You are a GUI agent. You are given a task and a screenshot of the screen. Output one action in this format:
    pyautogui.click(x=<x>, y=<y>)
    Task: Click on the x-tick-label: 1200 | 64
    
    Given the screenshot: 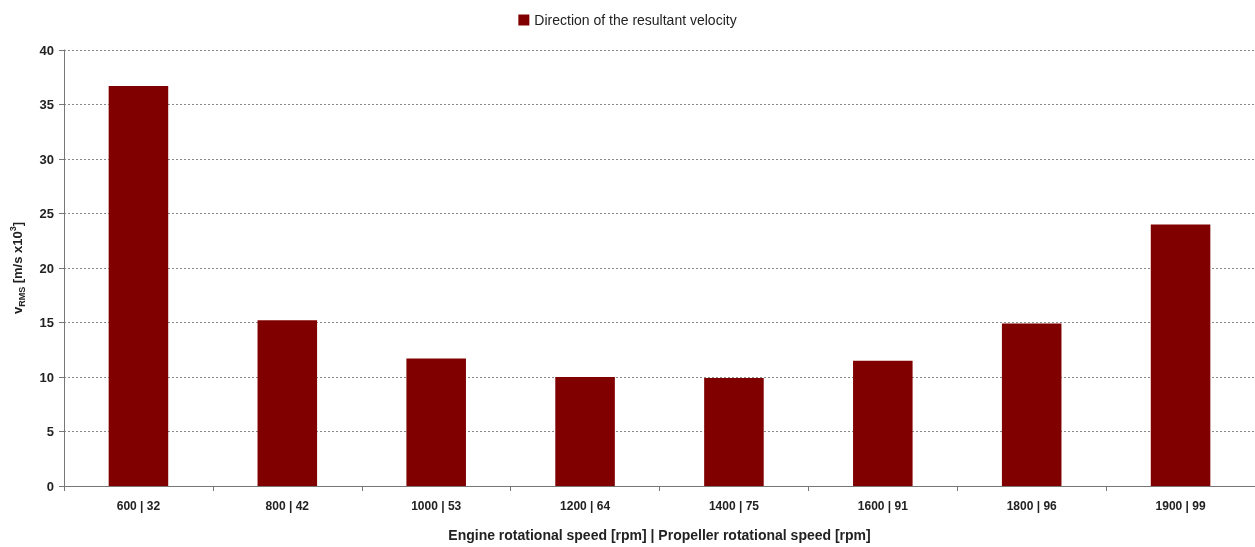 What is the action you would take?
    pyautogui.click(x=585, y=506)
    